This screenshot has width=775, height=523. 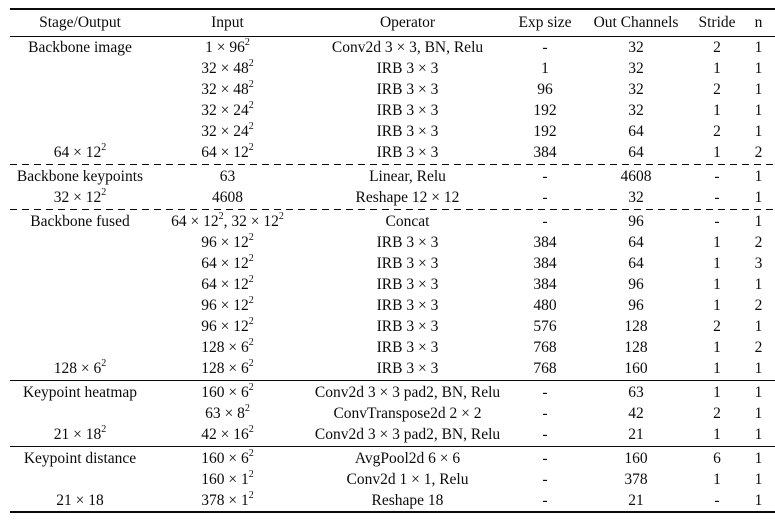 What do you see at coordinates (545, 347) in the screenshot?
I see `cell-exp-size: 768` at bounding box center [545, 347].